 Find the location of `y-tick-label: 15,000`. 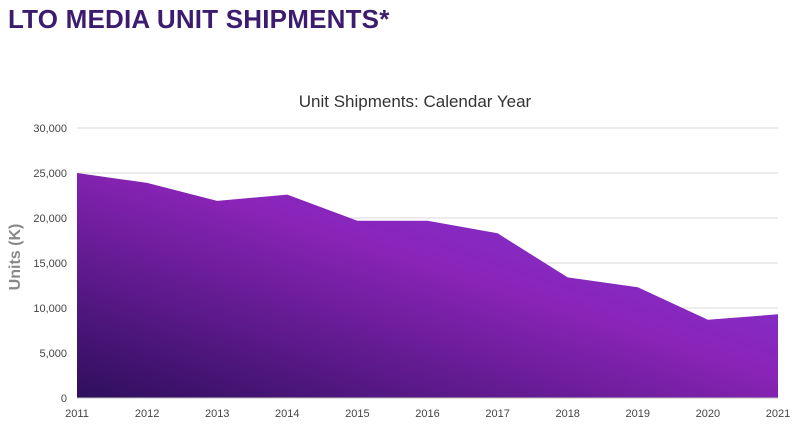

y-tick-label: 15,000 is located at coordinates (50, 264).